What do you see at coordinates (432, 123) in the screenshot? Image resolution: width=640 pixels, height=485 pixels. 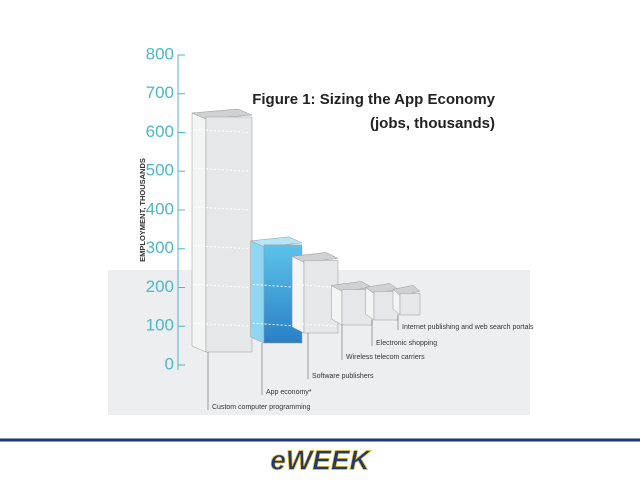 I see `chart-subtitle: (jobs, thousands)` at bounding box center [432, 123].